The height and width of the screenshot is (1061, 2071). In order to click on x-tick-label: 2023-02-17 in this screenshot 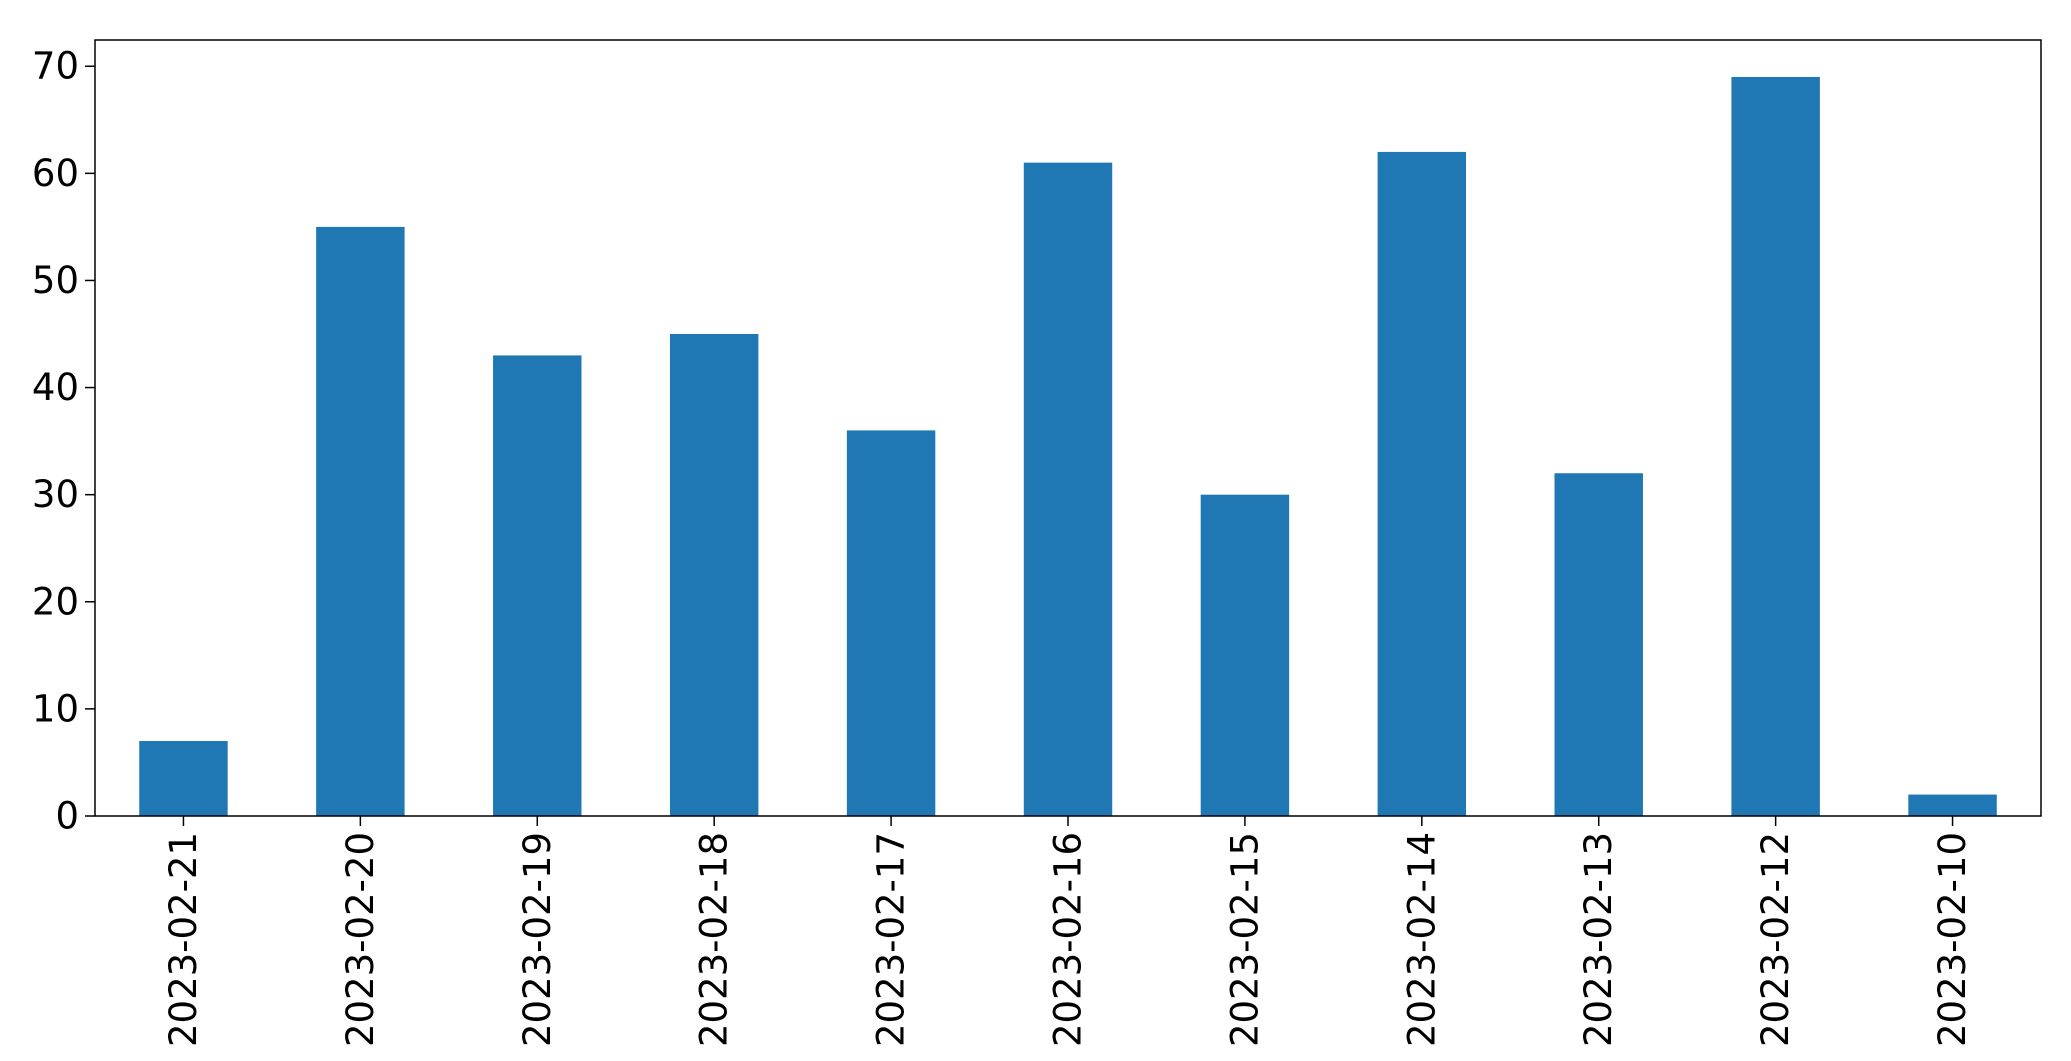, I will do `click(891, 939)`.